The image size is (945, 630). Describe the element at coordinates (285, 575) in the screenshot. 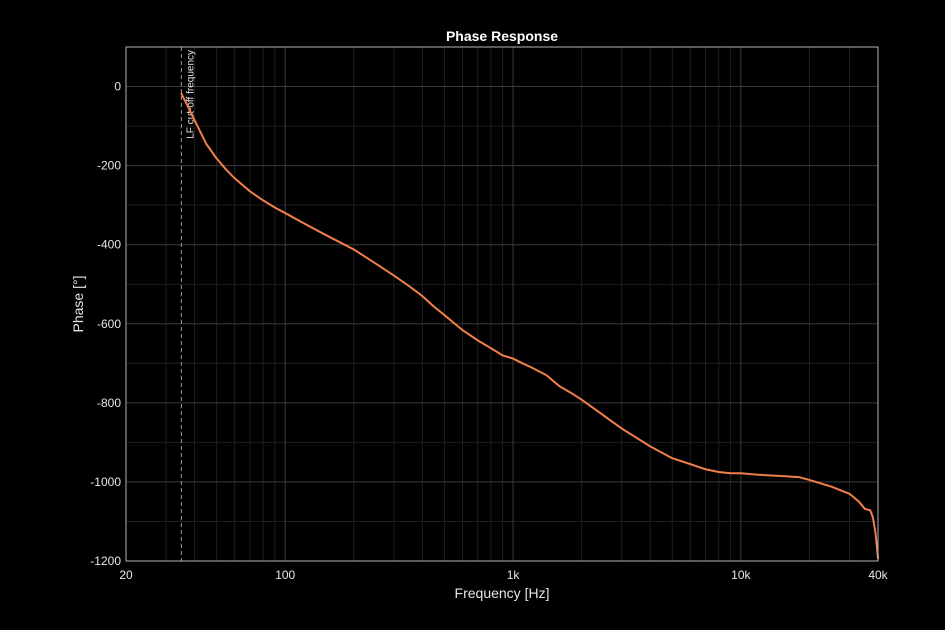

I see `x-tick-label: 100` at that location.